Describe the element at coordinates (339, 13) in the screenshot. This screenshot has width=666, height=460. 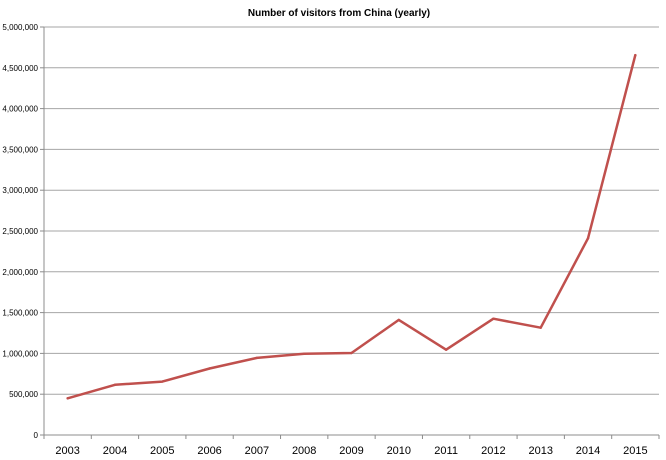
I see `chart-title: Number of visitors from China (yearly)` at that location.